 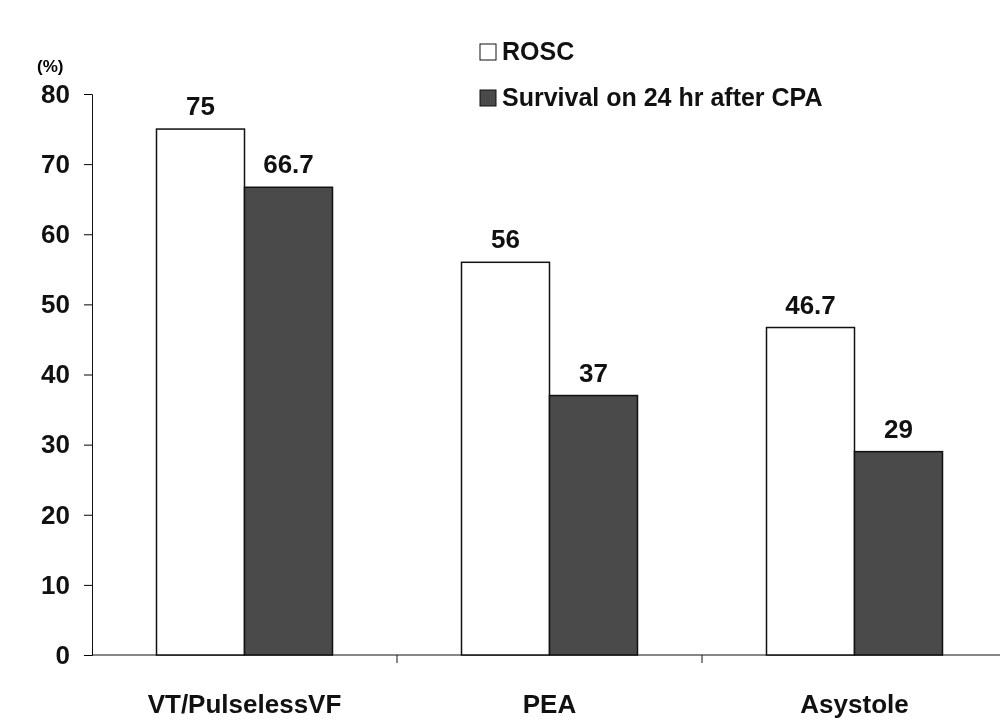 What do you see at coordinates (55, 304) in the screenshot?
I see `y-tick-label: 50` at bounding box center [55, 304].